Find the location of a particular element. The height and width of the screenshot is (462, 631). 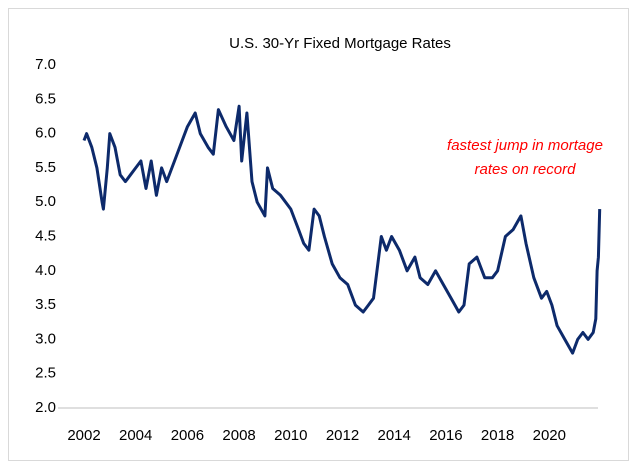

y-tick-label: 5.0 is located at coordinates (45, 201).